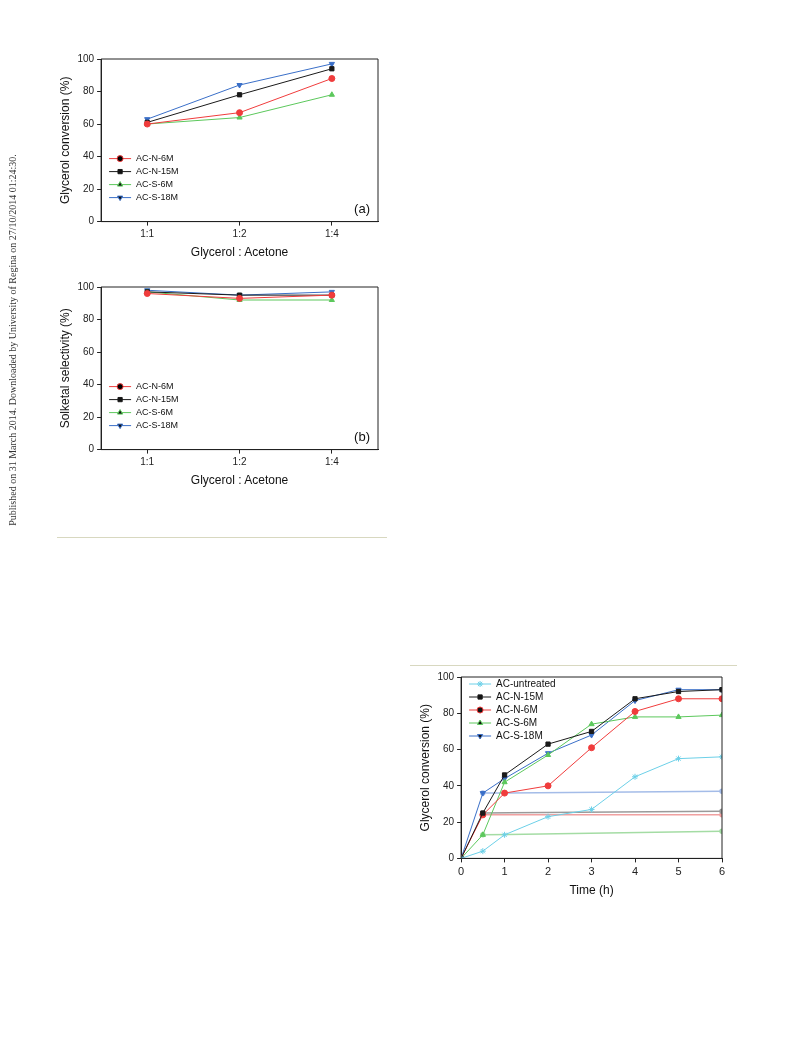 Image resolution: width=793 pixels, height=1039 pixels. I want to click on x-tick-label: 3, so click(591, 871).